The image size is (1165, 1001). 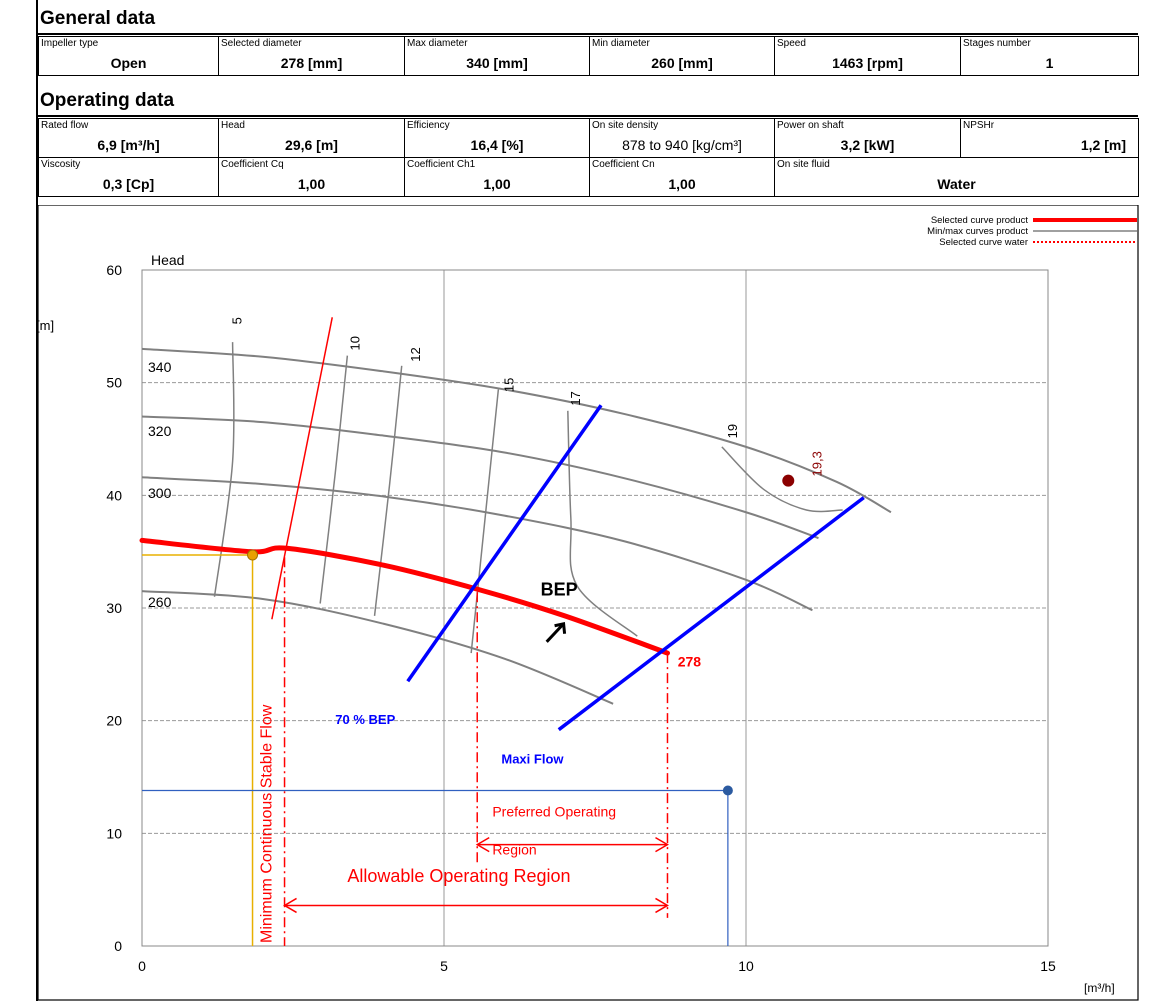 I want to click on best-efficiency-point, so click(x=788, y=480).